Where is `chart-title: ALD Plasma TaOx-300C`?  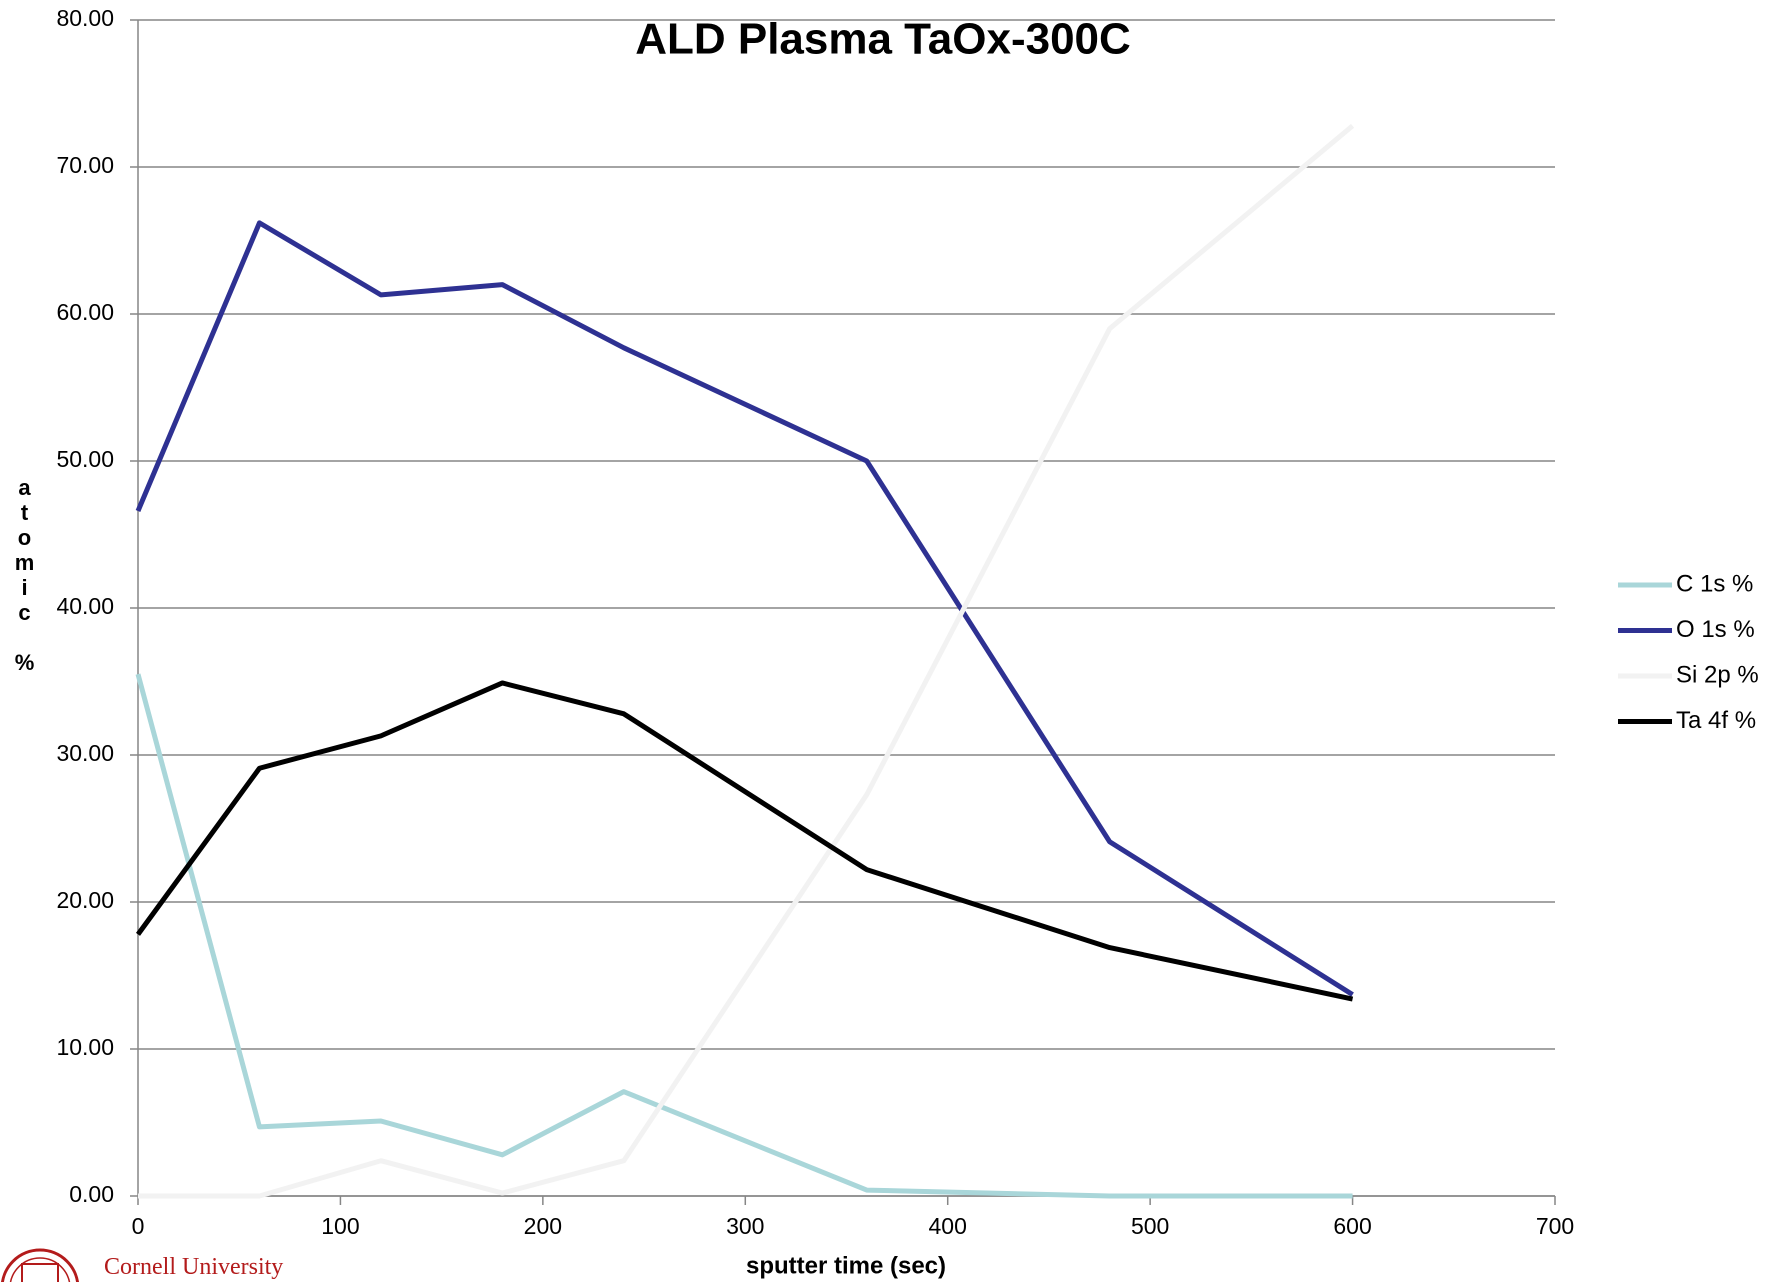 chart-title: ALD Plasma TaOx-300C is located at coordinates (883, 39).